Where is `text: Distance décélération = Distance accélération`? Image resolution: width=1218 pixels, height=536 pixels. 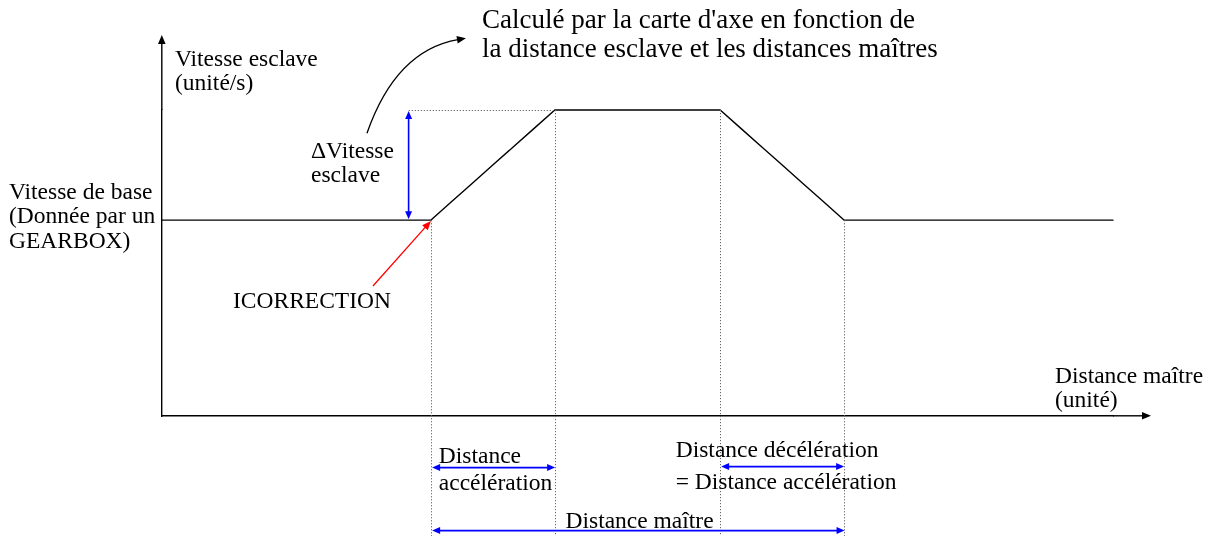 text: Distance décélération = Distance accélération is located at coordinates (786, 465).